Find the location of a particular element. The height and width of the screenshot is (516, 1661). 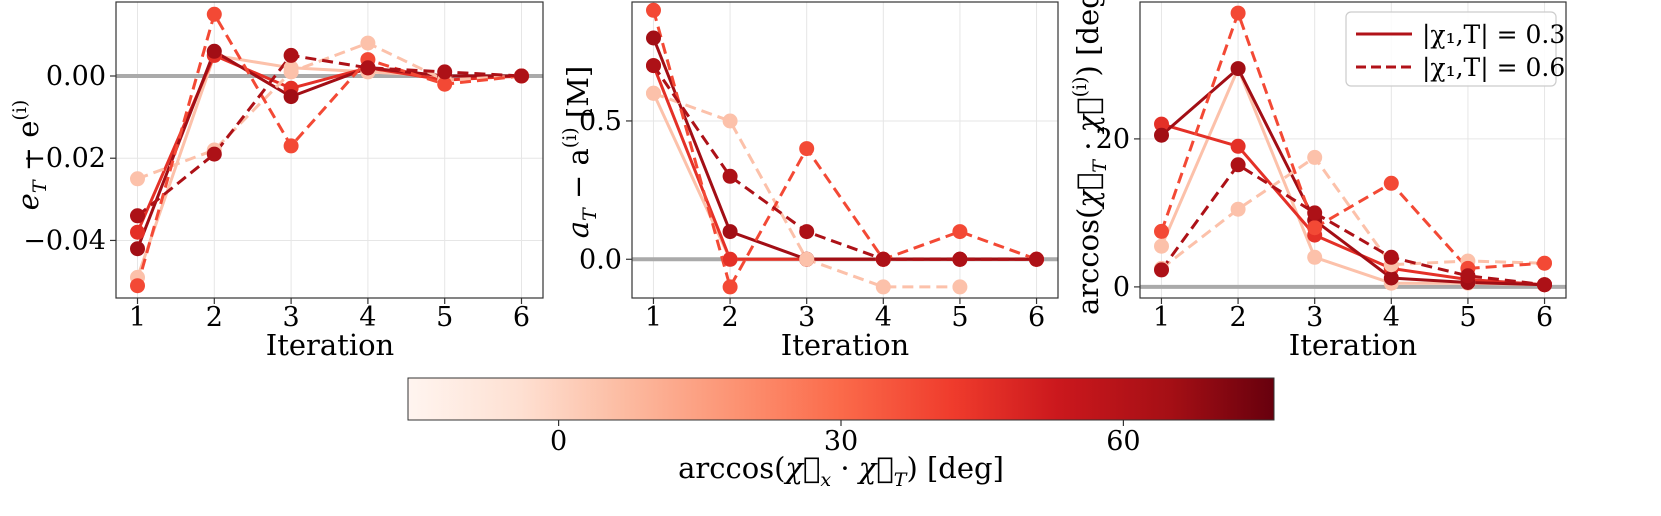

y-tick-label: 0.00 is located at coordinates (76, 76).